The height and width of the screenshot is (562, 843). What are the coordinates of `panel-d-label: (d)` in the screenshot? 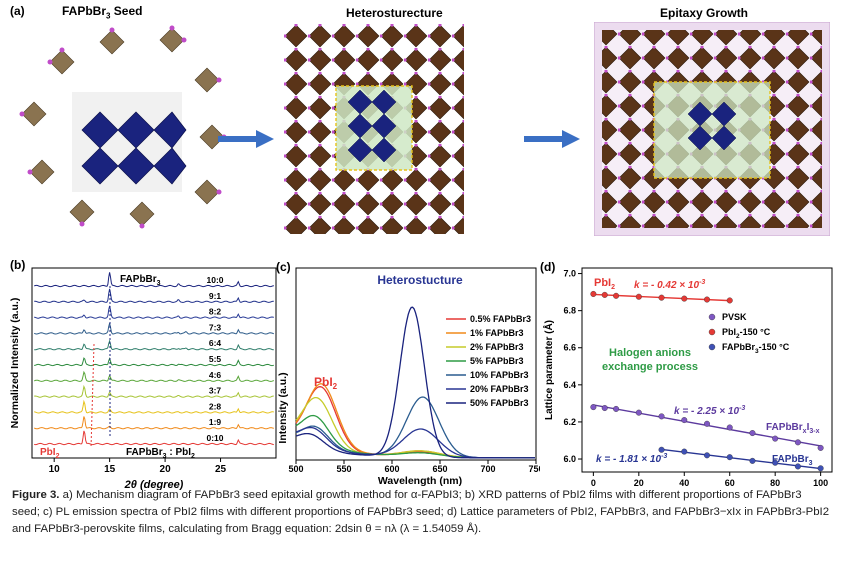 It's located at (548, 267).